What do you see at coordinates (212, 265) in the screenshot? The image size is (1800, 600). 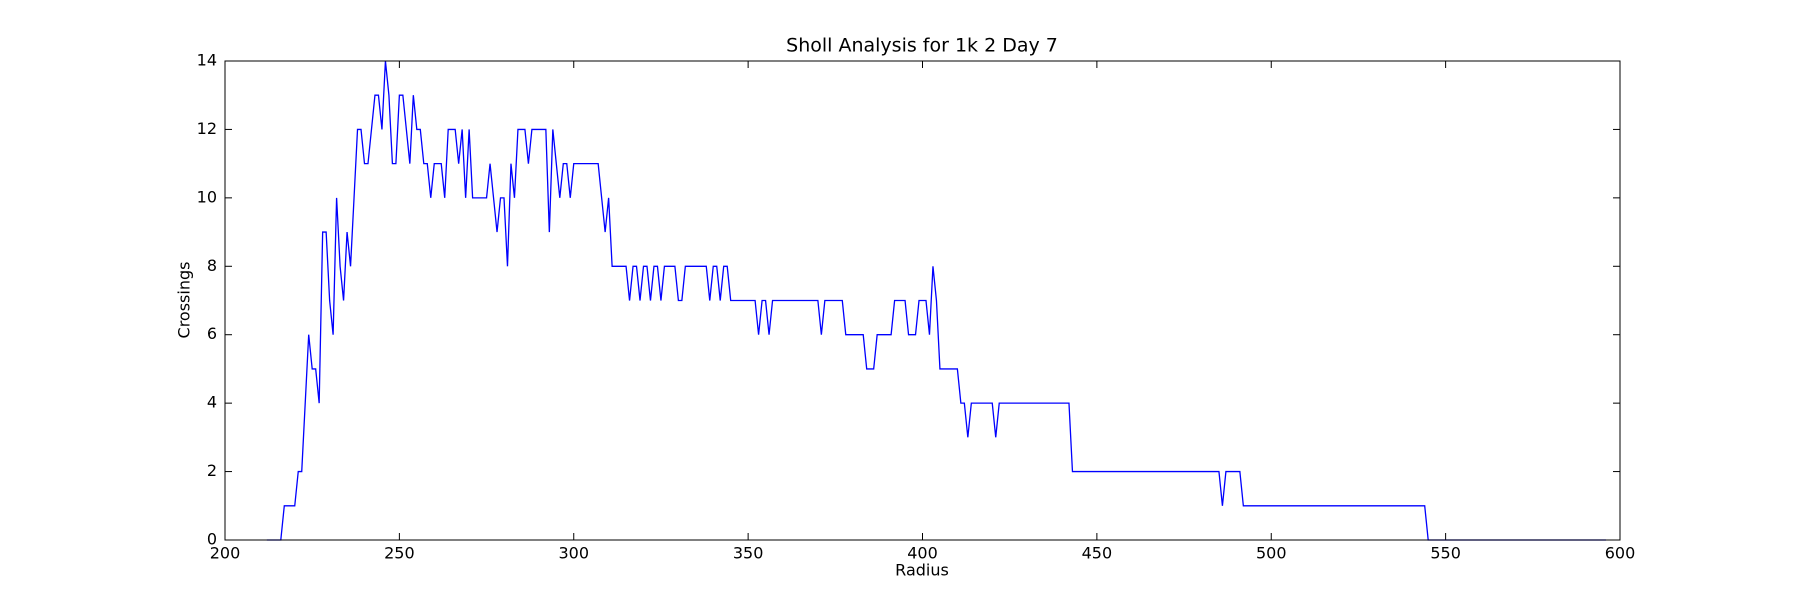 I see `y-tick-label: 8` at bounding box center [212, 265].